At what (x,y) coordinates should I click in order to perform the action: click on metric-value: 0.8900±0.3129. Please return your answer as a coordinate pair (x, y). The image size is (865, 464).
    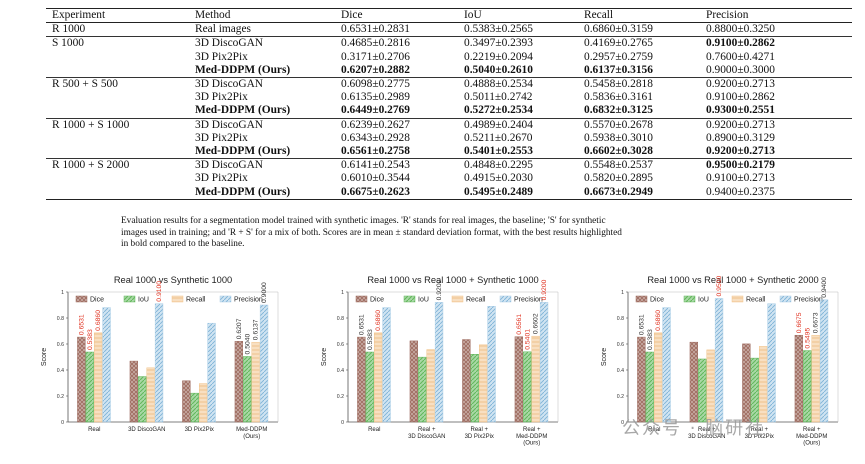
    Looking at the image, I should click on (740, 137).